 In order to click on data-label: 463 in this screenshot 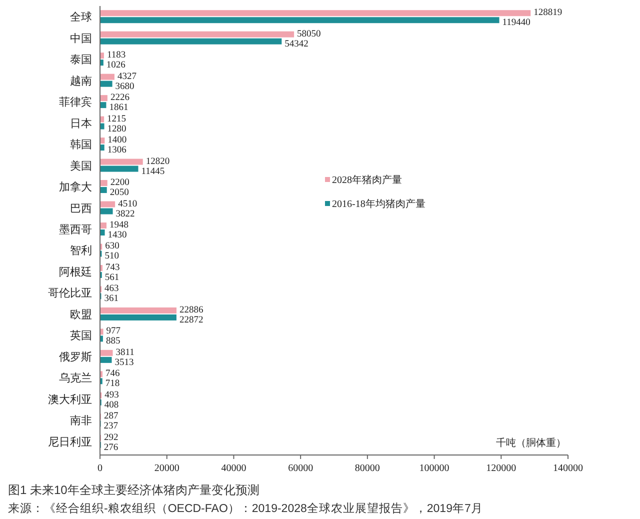, I will do `click(112, 289)`.